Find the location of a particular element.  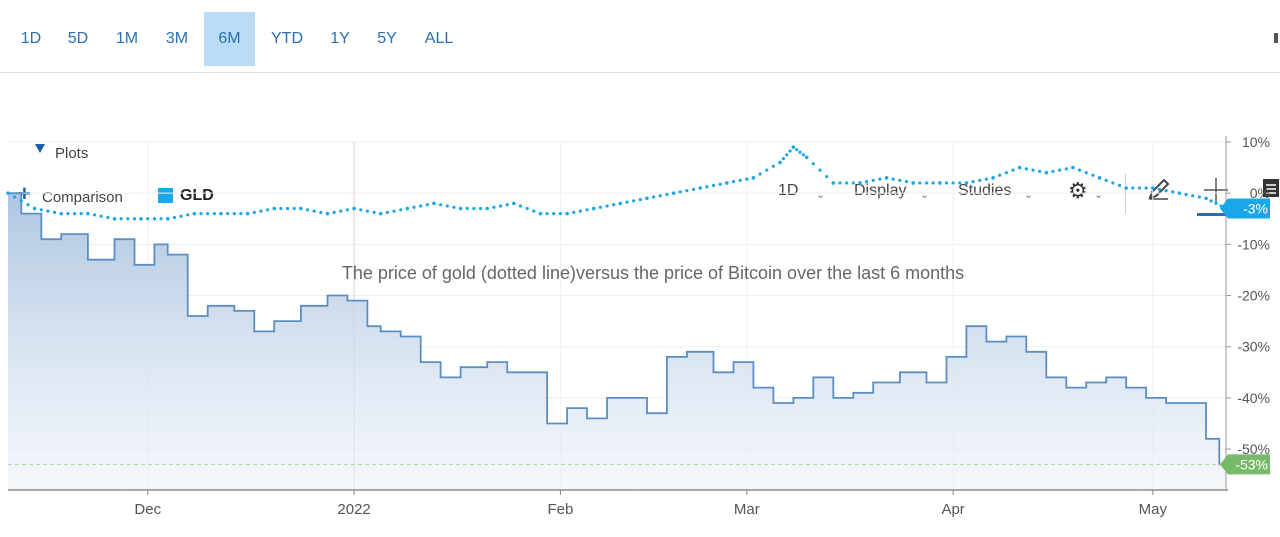

crosshair-icon is located at coordinates (1216, 190).